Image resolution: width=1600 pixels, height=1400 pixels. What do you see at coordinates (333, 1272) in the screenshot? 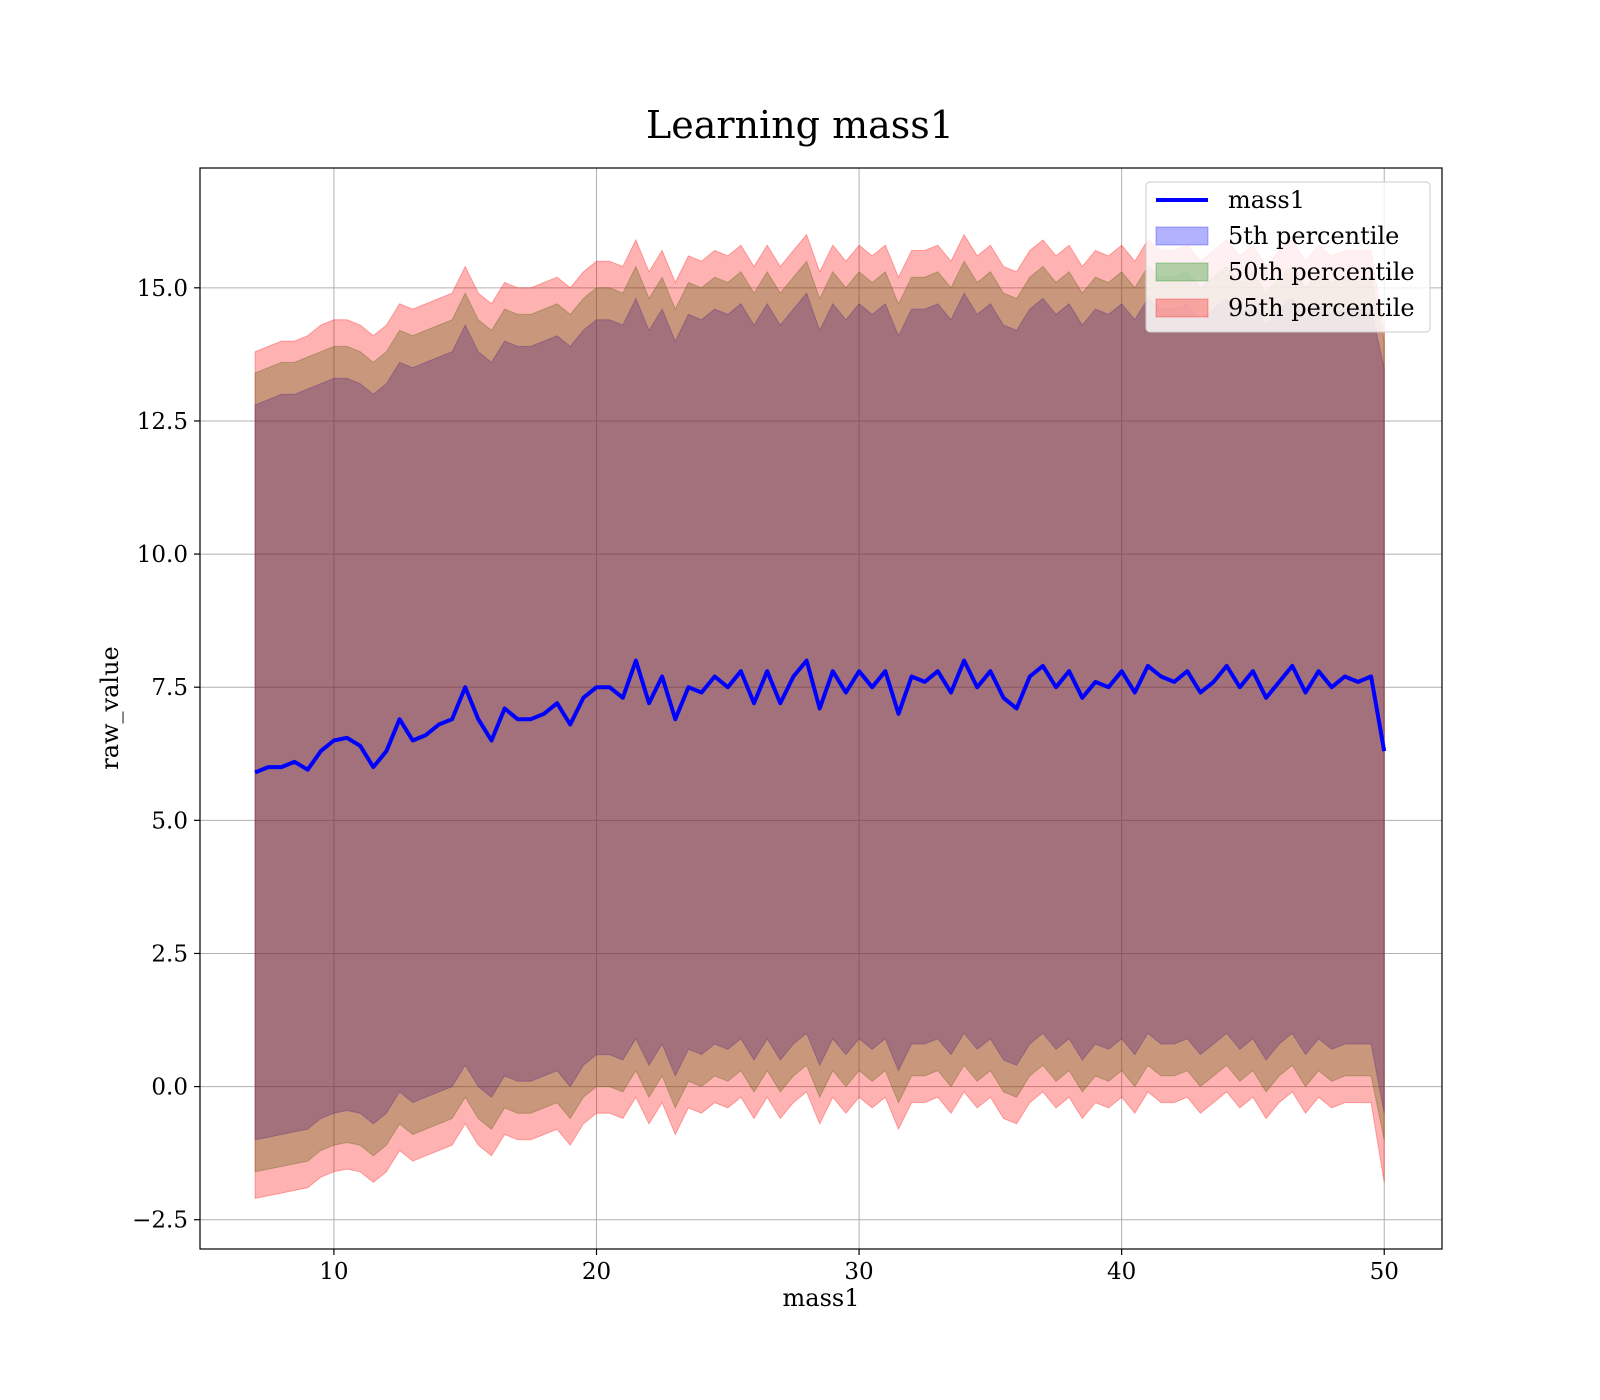
I see `x-tick-label: 10` at bounding box center [333, 1272].